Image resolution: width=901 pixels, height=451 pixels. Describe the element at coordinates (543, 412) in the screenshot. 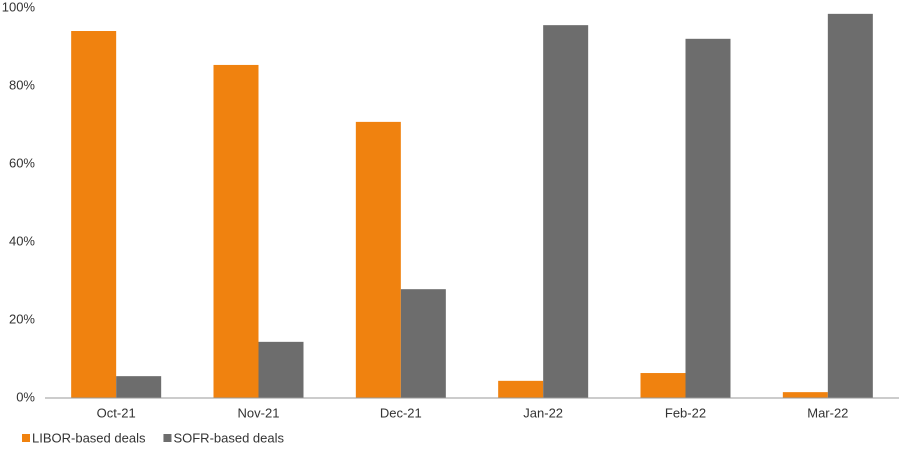

I see `x-tick-label: Jan-22` at that location.